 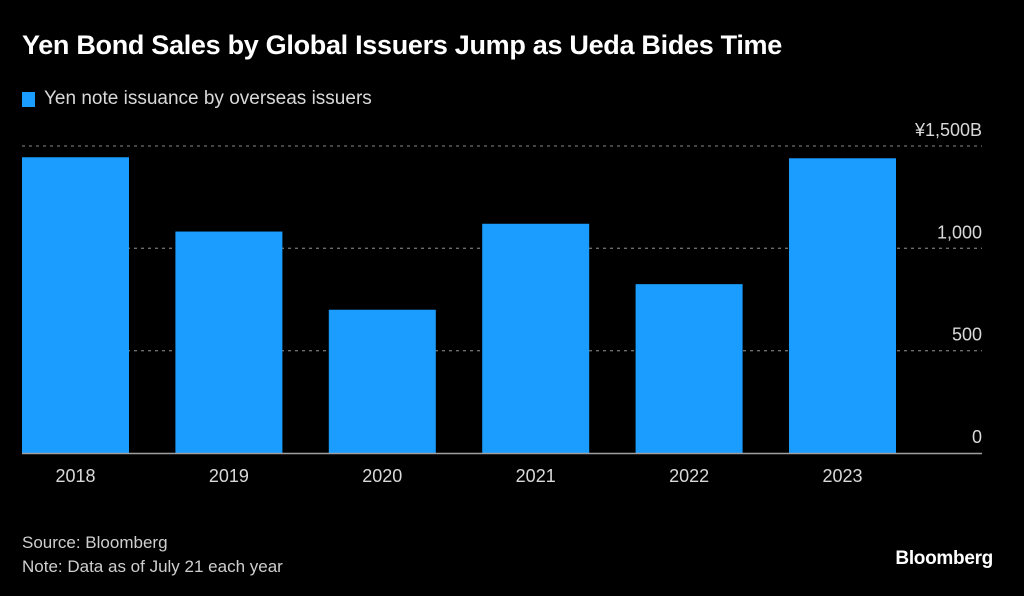 What do you see at coordinates (95, 542) in the screenshot?
I see `source-note: Source: Bloomberg` at bounding box center [95, 542].